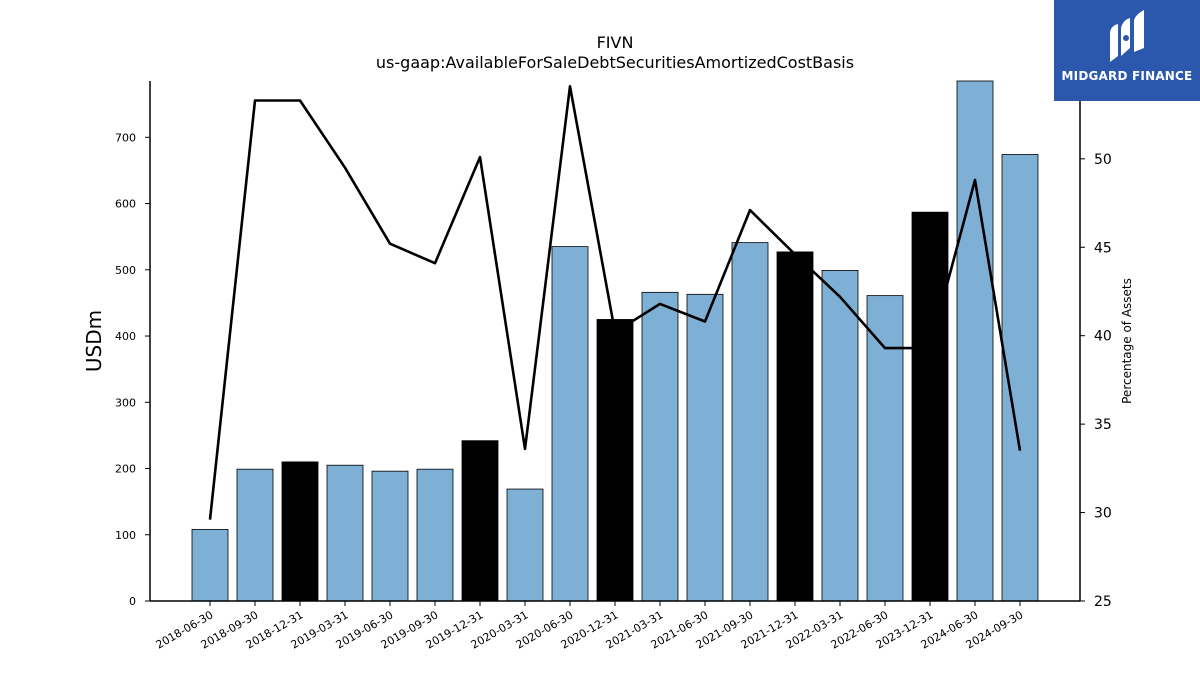 This screenshot has width=1200, height=675. What do you see at coordinates (1127, 341) in the screenshot?
I see `y2-axis-label: Percentage of Assets` at bounding box center [1127, 341].